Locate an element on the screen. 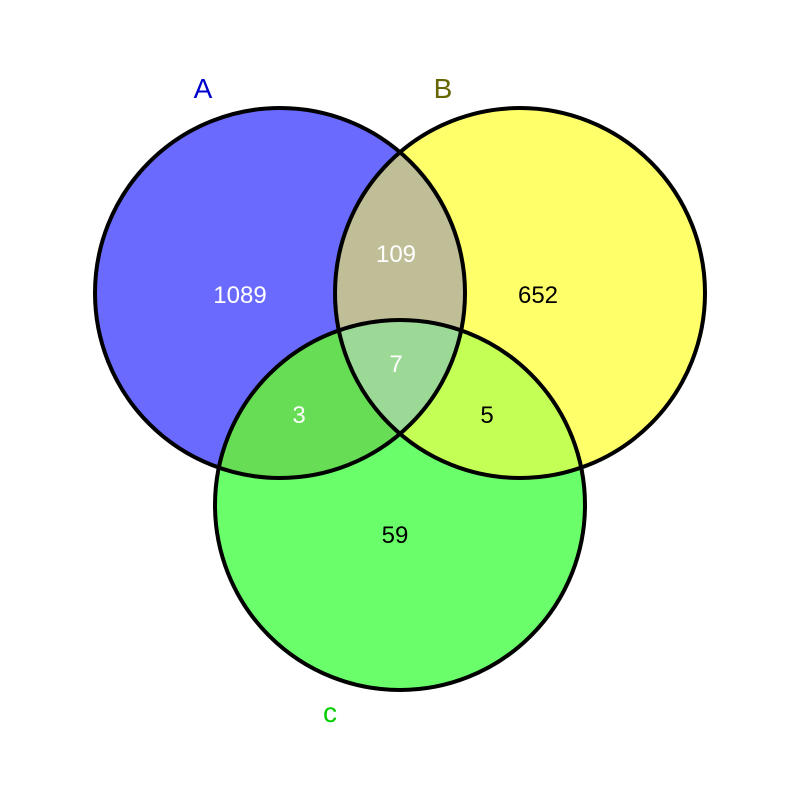  region-a-c-fill is located at coordinates (340, 399).